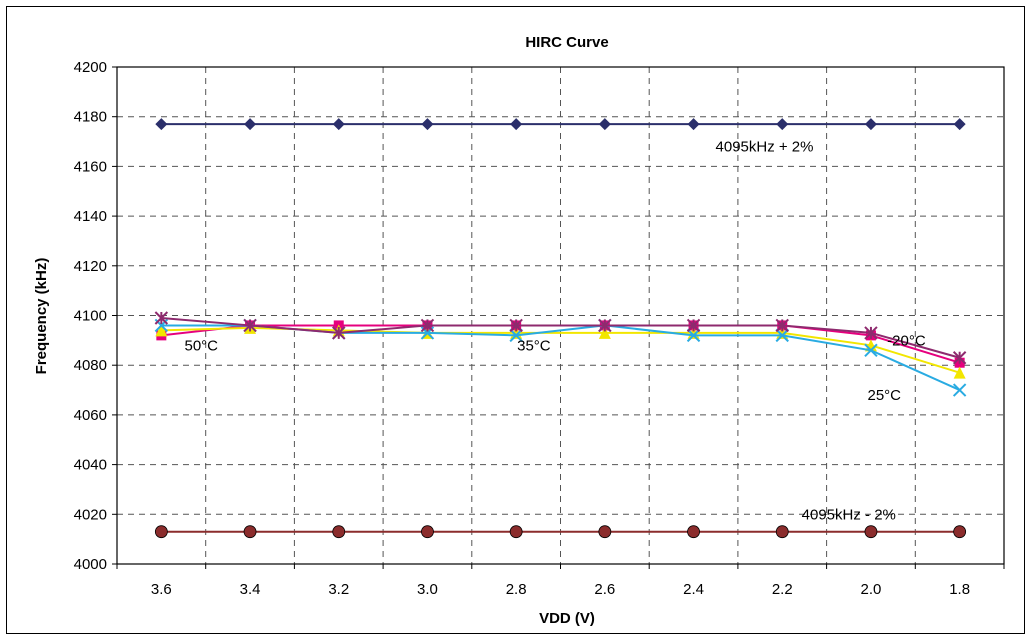  I want to click on x-tick-label: 3.6, so click(161, 589).